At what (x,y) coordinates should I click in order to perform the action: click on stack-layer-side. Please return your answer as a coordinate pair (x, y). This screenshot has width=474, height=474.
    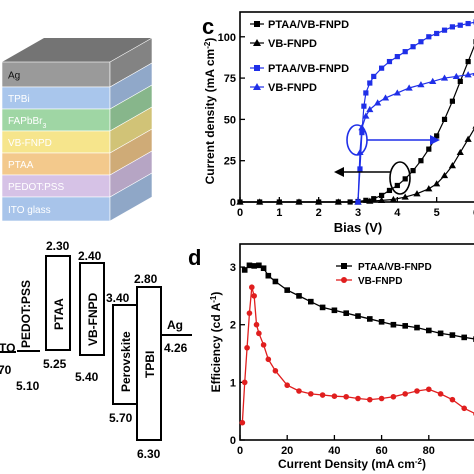
    Looking at the image, I should click on (131, 197).